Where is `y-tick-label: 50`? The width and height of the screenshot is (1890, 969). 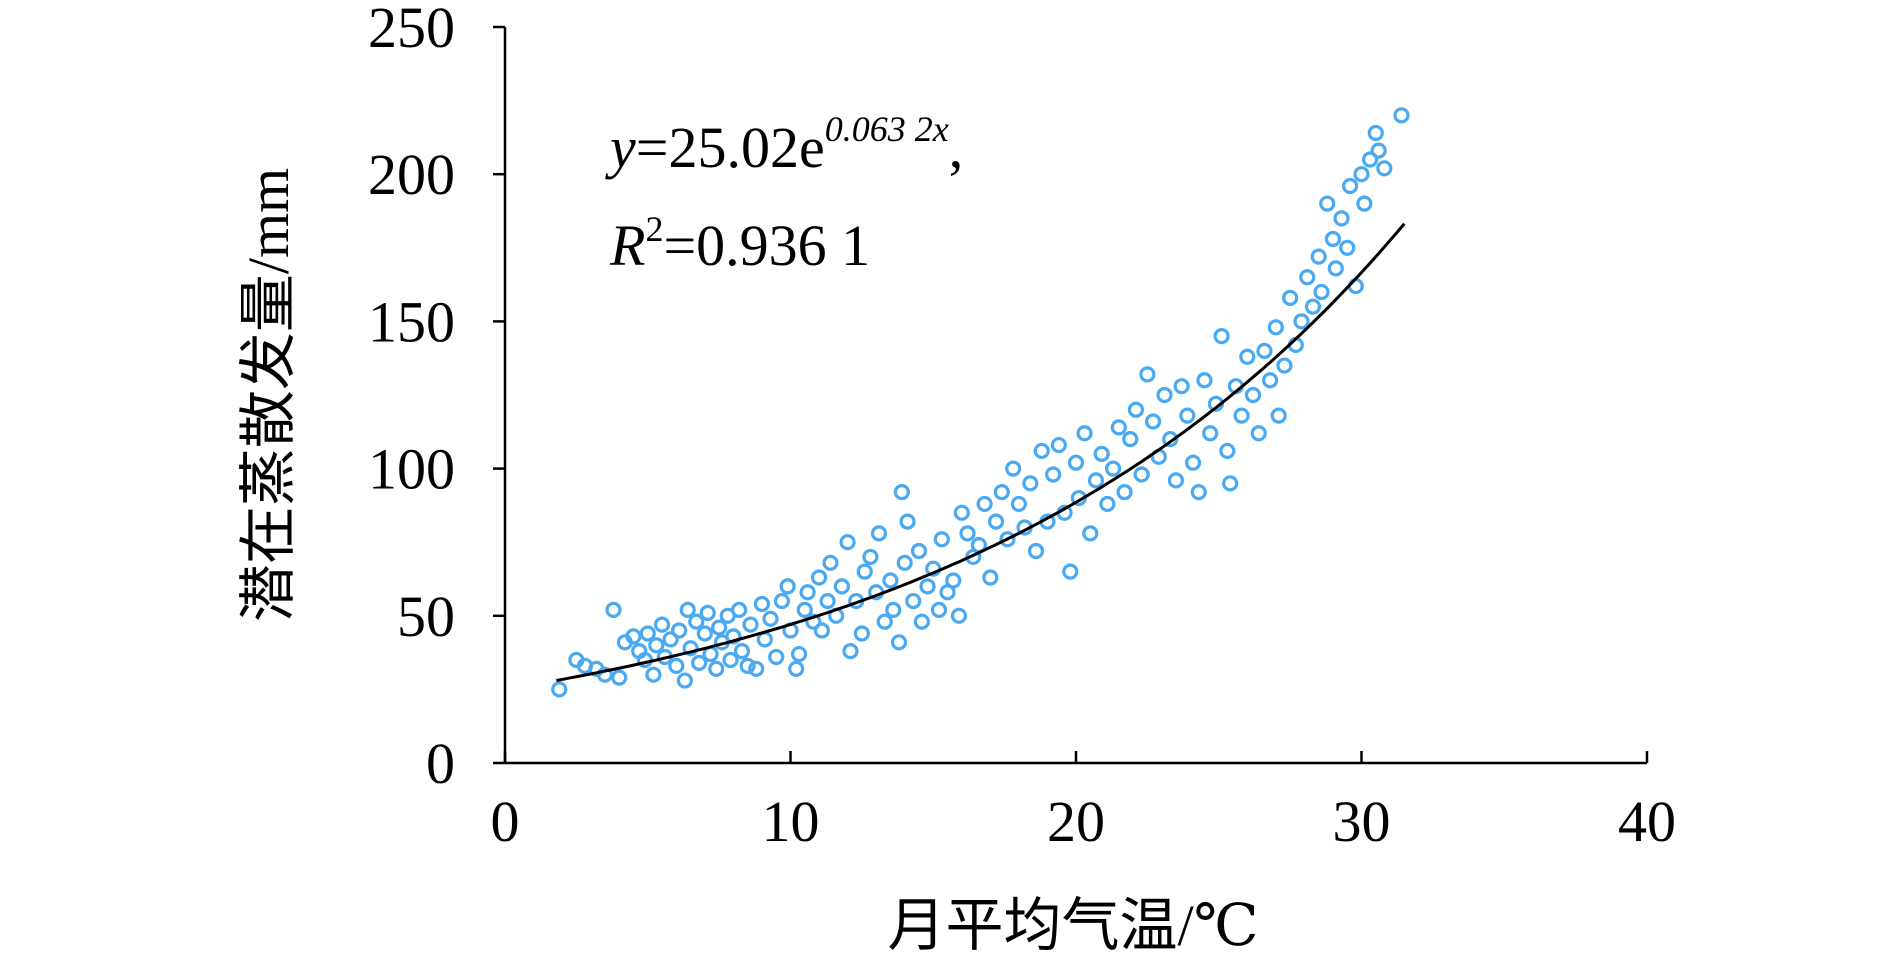 y-tick-label: 50 is located at coordinates (426, 616).